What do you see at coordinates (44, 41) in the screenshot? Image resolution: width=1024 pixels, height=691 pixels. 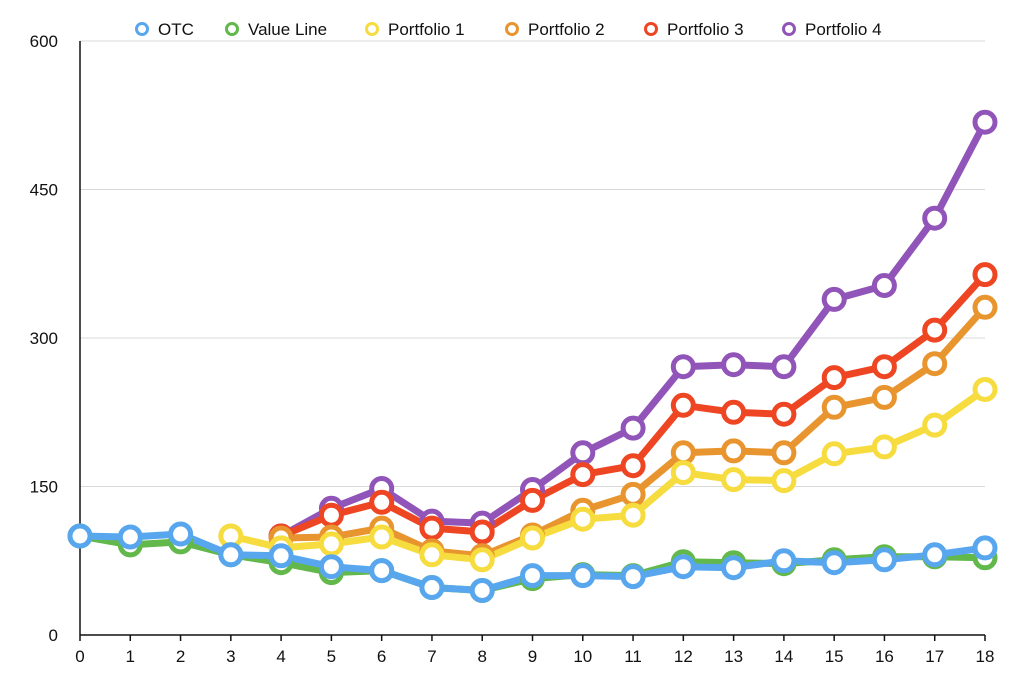 I see `y-tick-label: 600` at bounding box center [44, 41].